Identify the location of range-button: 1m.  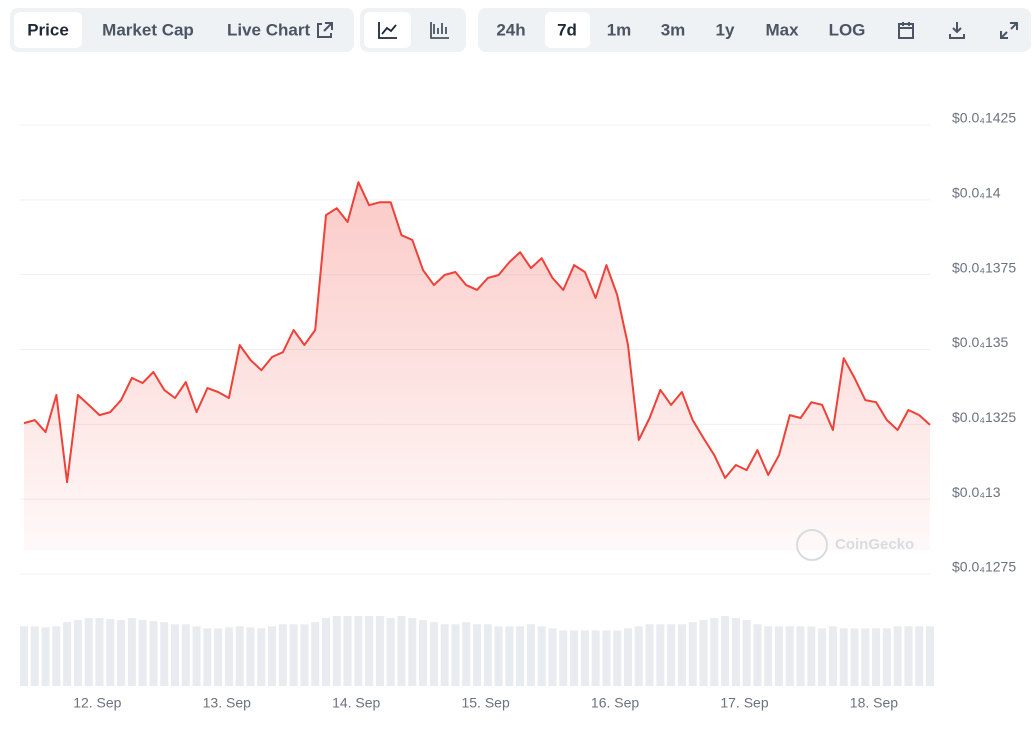
(619, 29).